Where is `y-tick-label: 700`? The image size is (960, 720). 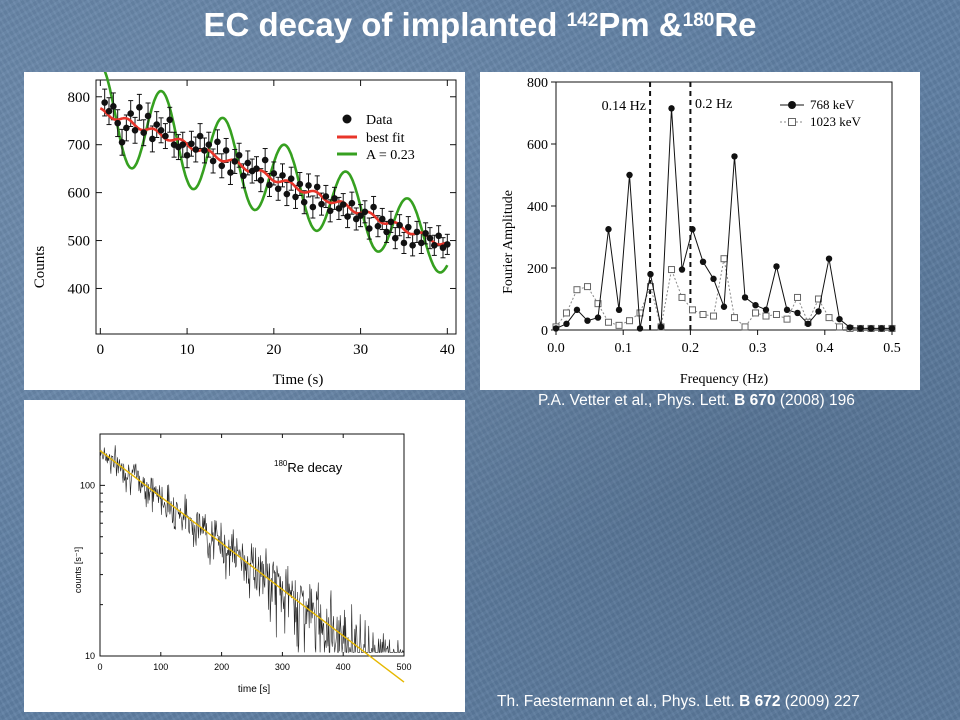 y-tick-label: 700 is located at coordinates (79, 146).